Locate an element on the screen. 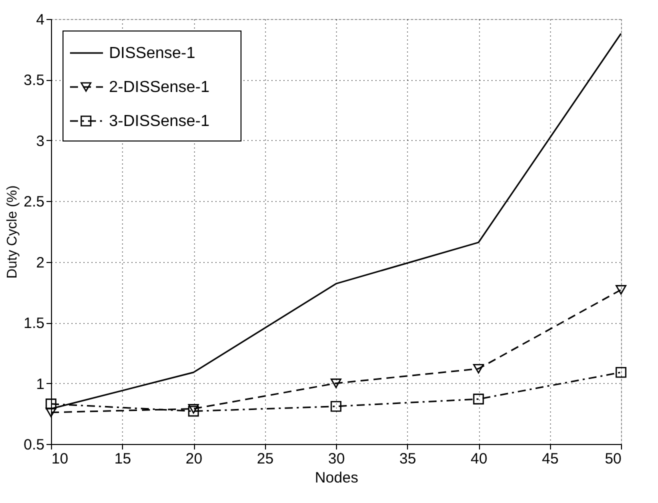 The height and width of the screenshot is (503, 658). x-tick-label: 10 is located at coordinates (60, 459).